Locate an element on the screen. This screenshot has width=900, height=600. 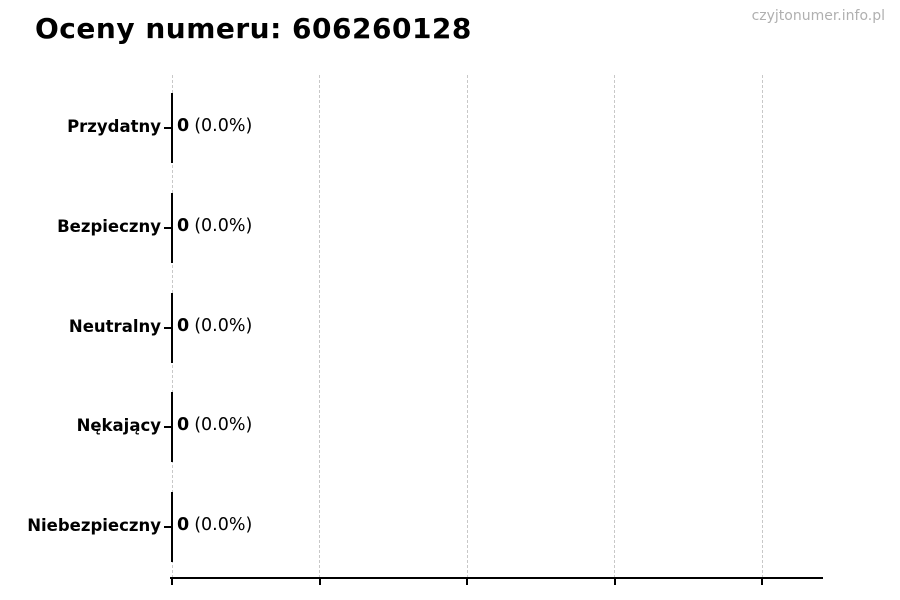
chart-title: Oceny numeru: 606260128 is located at coordinates (253, 28).